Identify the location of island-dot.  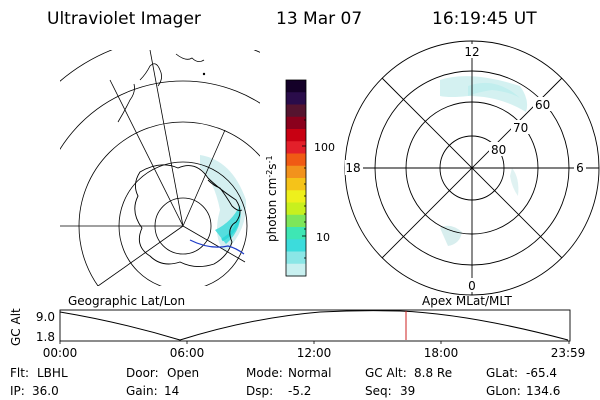
(204, 74).